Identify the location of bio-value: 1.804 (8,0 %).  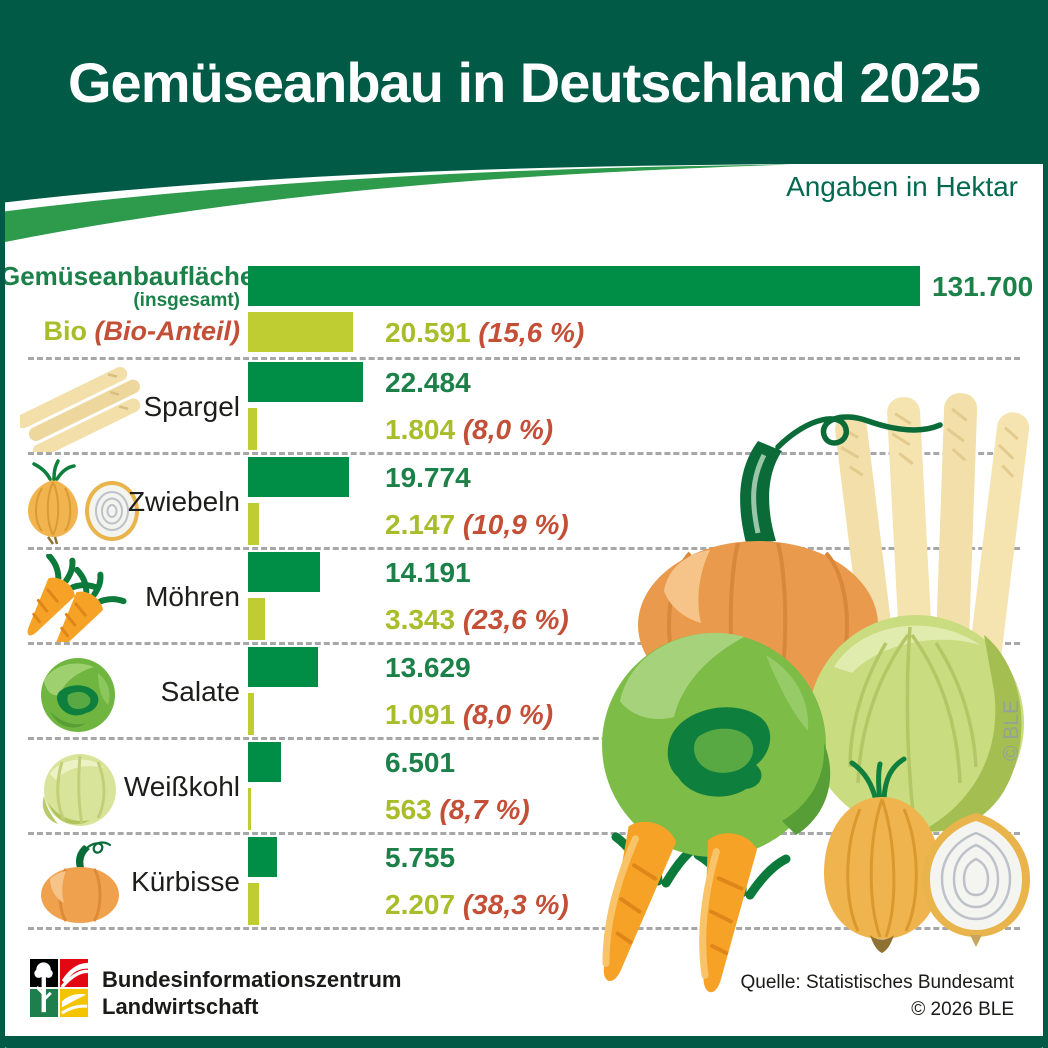
(469, 429).